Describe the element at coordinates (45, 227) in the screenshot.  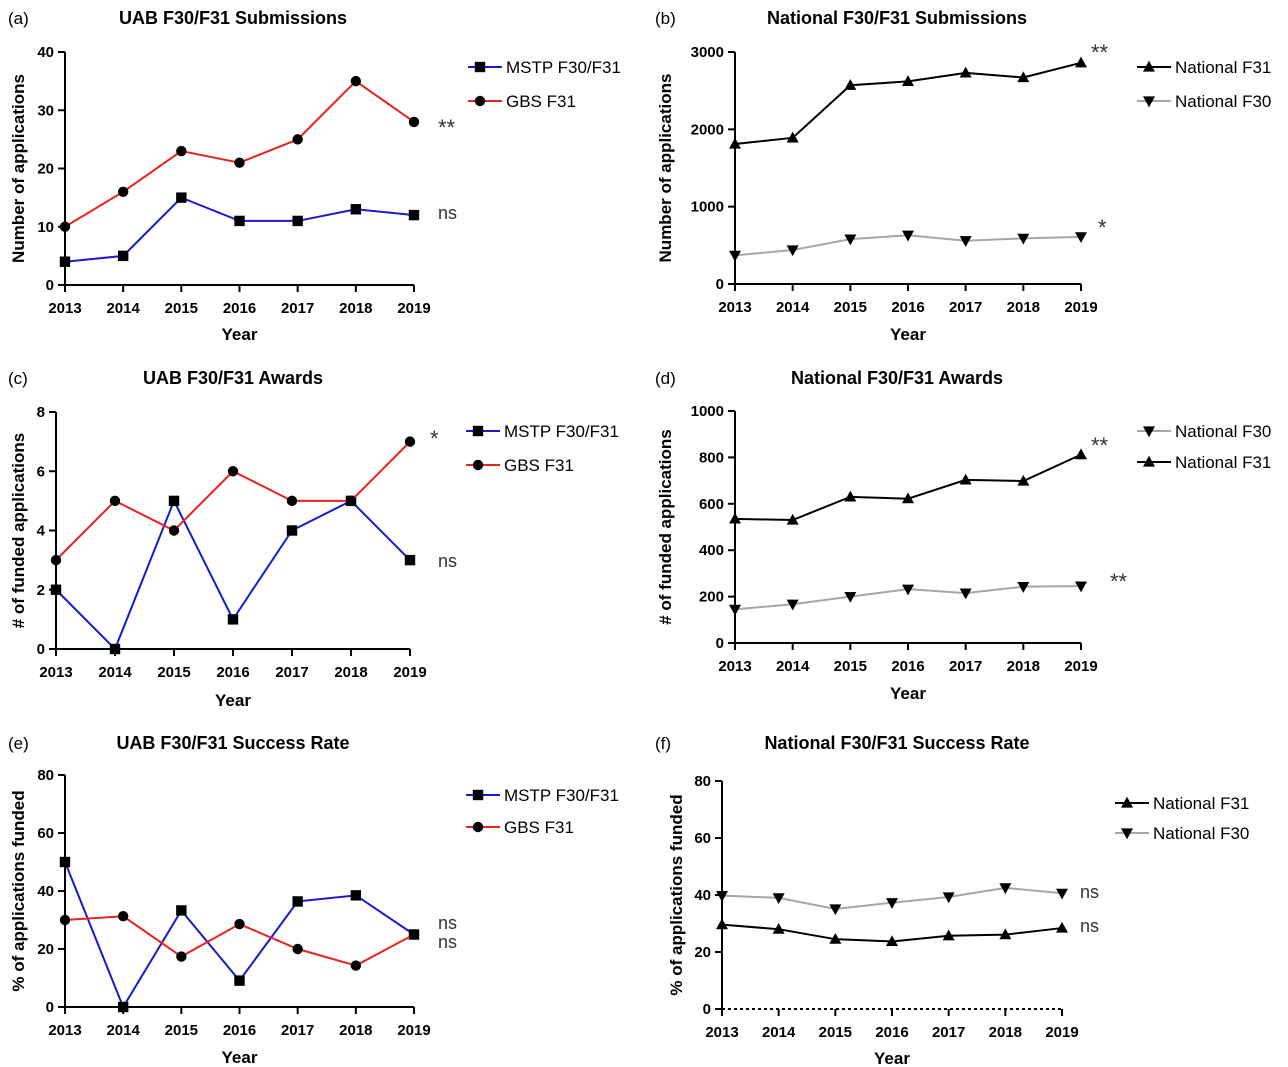
I see `y-tick-label: 10` at that location.